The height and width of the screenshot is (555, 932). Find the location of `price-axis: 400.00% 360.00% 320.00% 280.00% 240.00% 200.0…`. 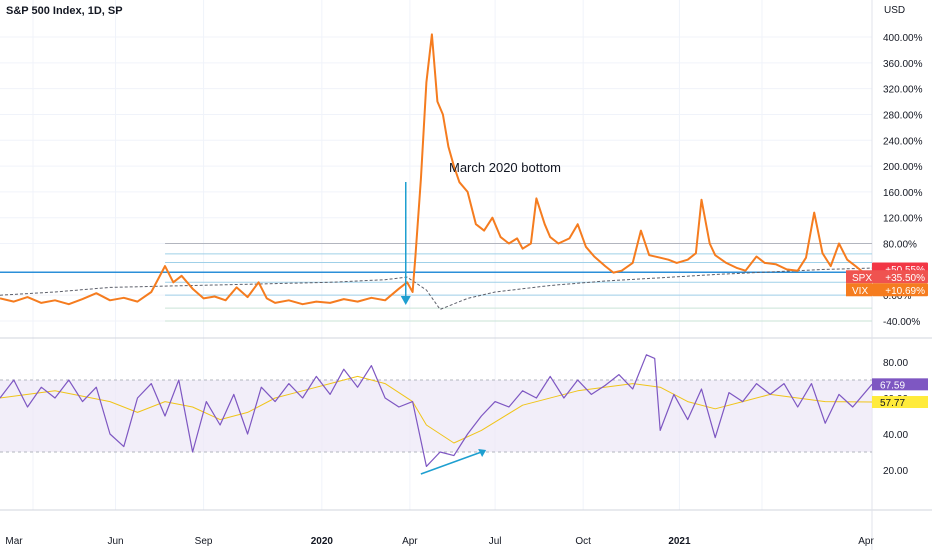

price-axis: 400.00% 360.00% 320.00% 280.00% 240.00% 200.0… is located at coordinates (903, 180).